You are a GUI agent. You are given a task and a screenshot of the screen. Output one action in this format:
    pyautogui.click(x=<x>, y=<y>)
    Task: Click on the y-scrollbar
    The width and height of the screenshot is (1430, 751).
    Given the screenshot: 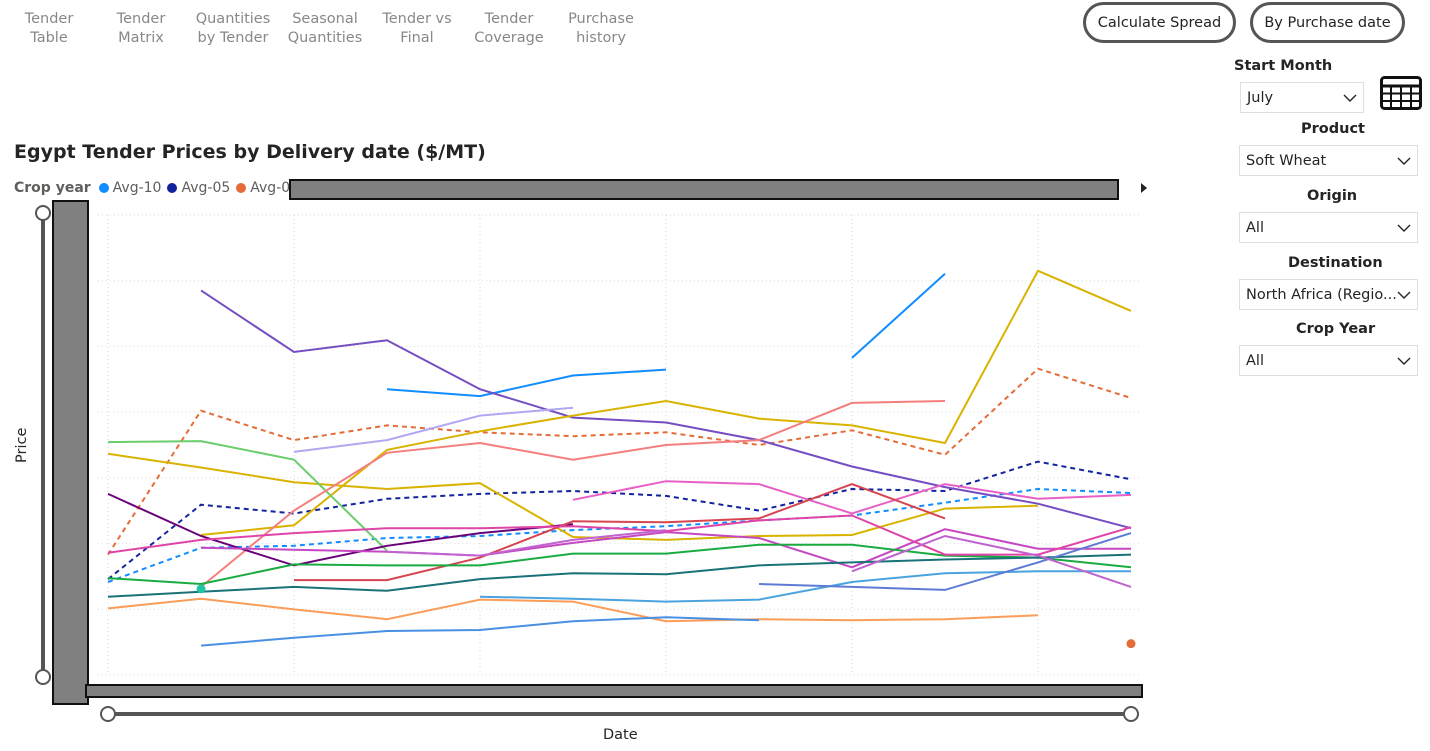 What is the action you would take?
    pyautogui.click(x=70, y=452)
    